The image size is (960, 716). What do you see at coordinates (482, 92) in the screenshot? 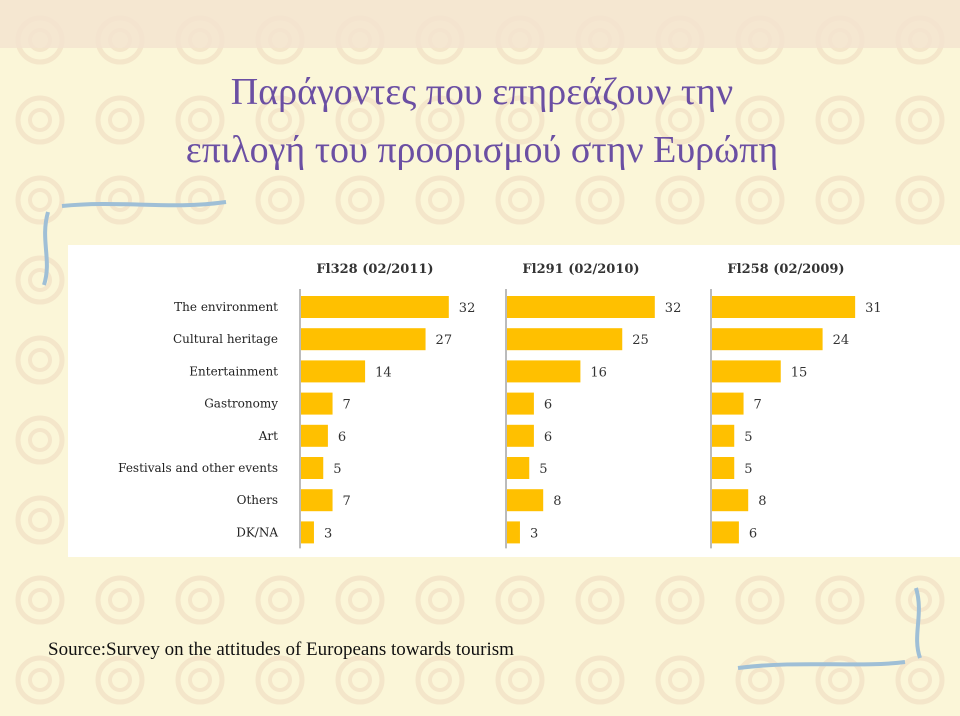
I see `slide-title: Παράγοντες που επηρεάζουν την` at bounding box center [482, 92].